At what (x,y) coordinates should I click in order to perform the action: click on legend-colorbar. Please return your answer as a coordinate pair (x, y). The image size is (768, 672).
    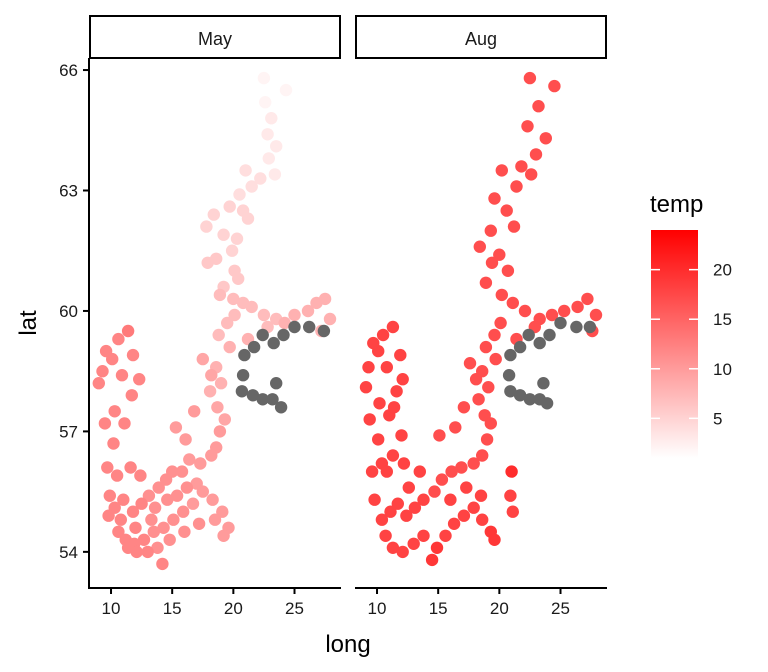
    Looking at the image, I should click on (674, 344).